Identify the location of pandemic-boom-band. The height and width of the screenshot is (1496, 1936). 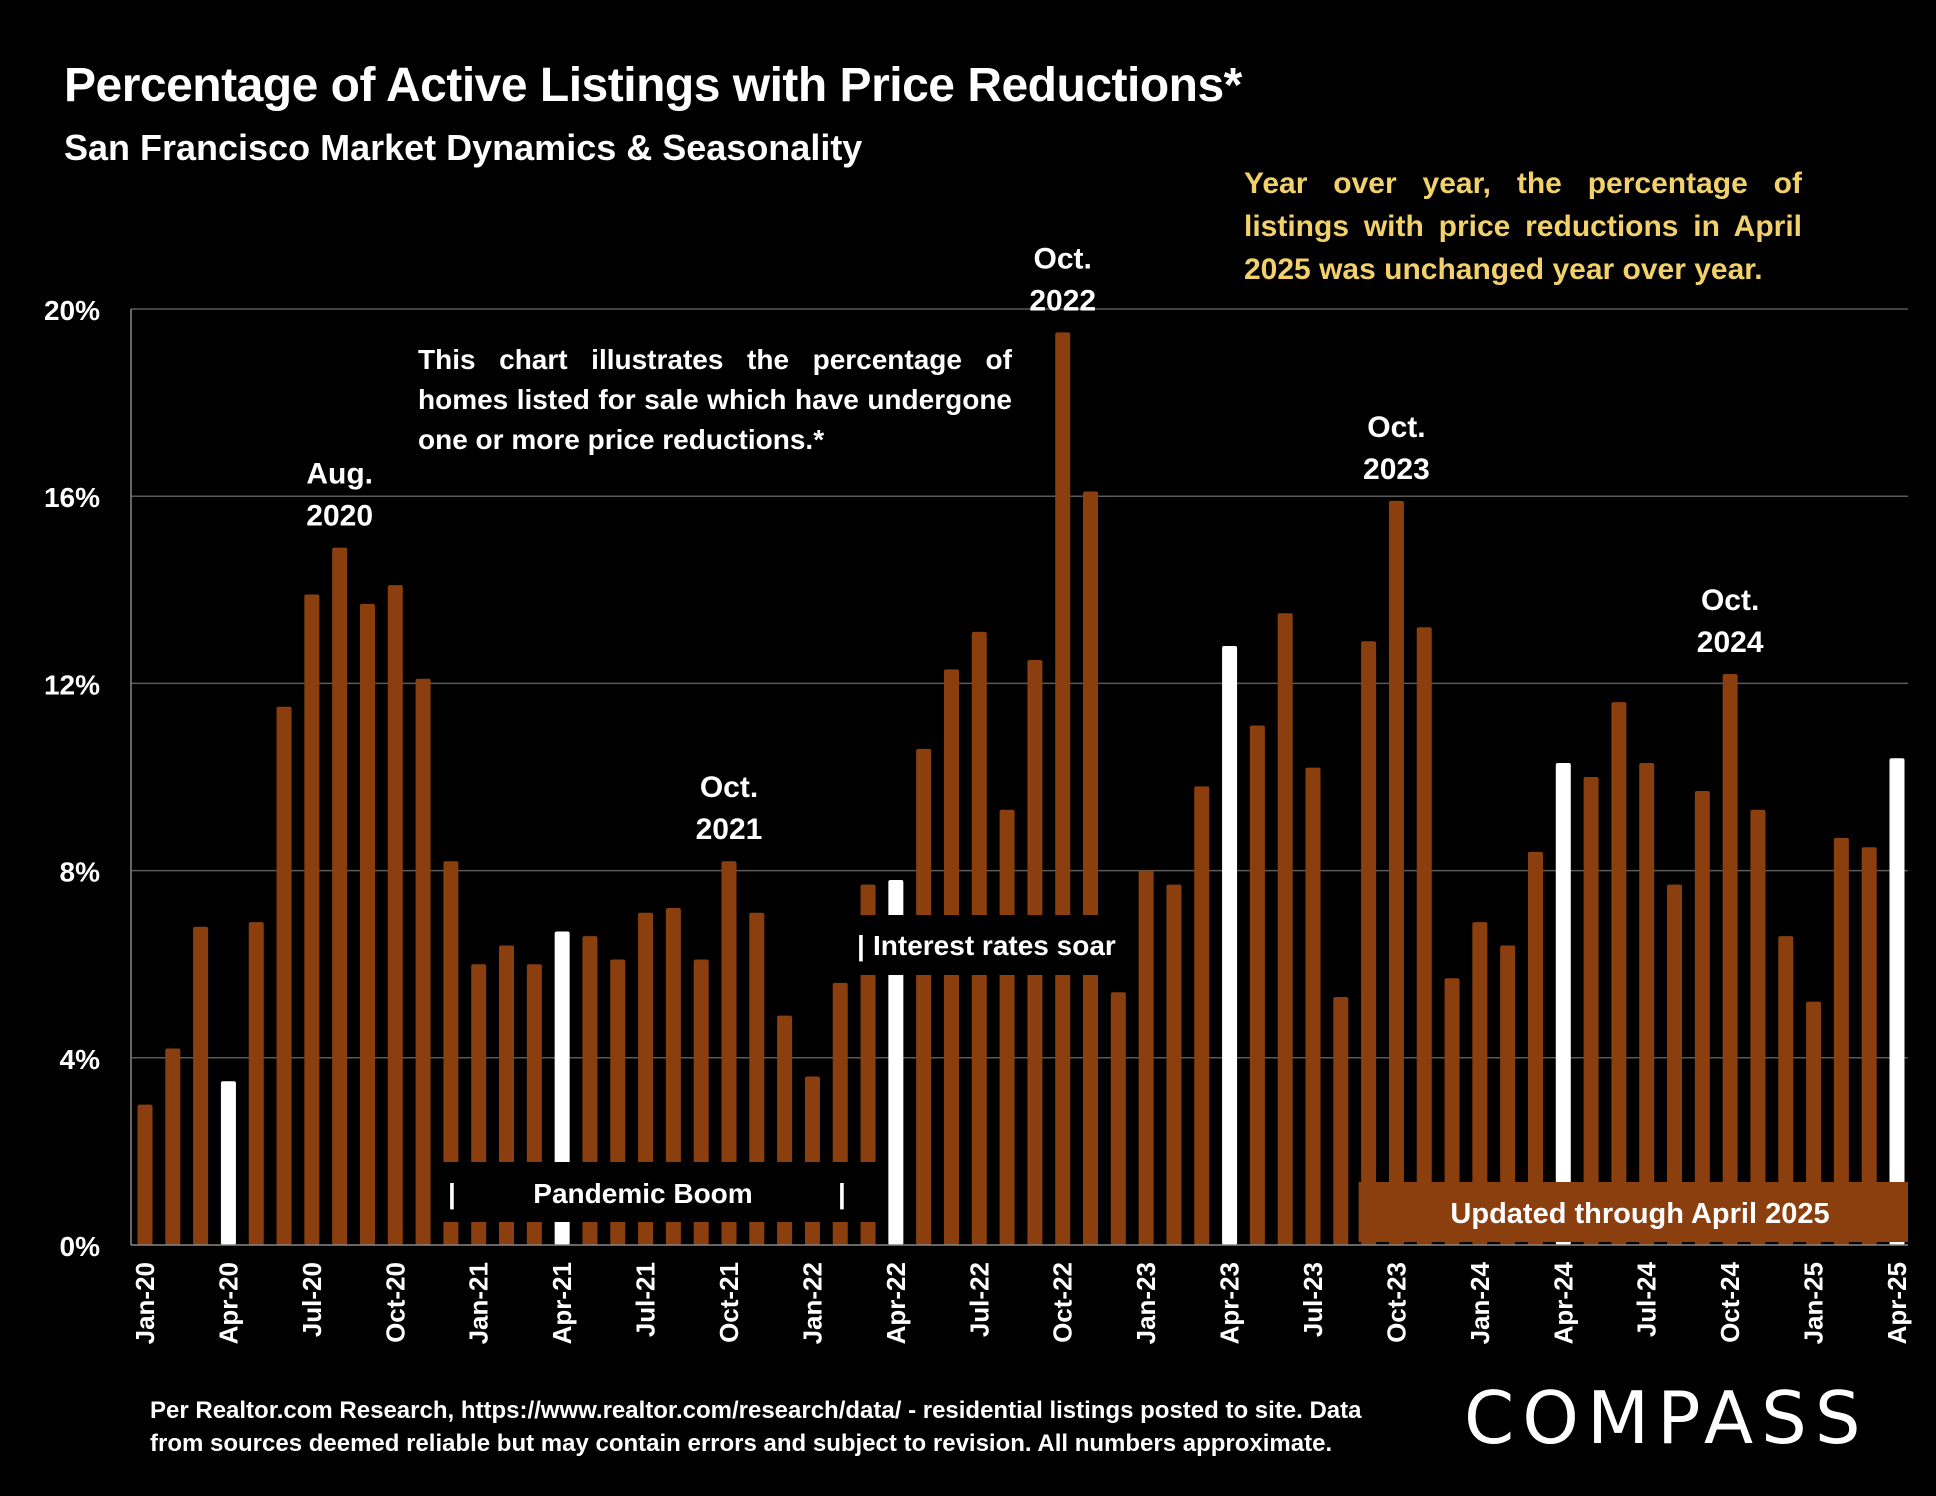
(658, 1192).